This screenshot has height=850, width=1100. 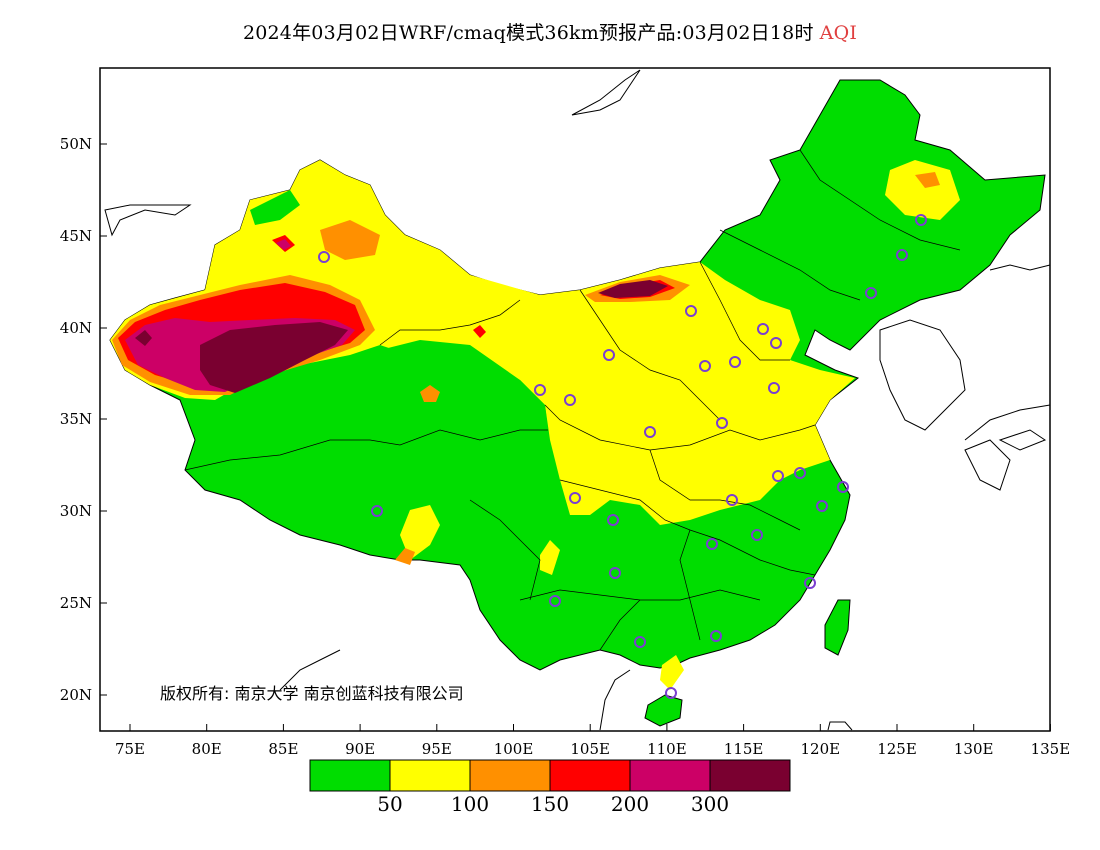 I want to click on title-variable: AQI, so click(x=838, y=33).